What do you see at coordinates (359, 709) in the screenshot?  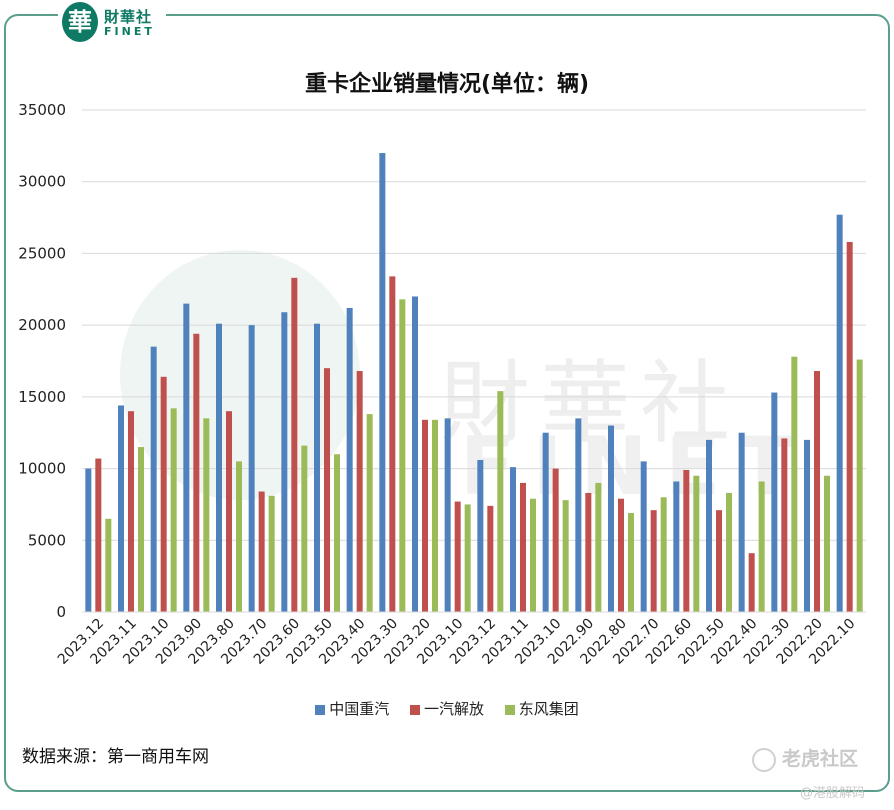 I see `legend-label-series1: 中国重汽` at bounding box center [359, 709].